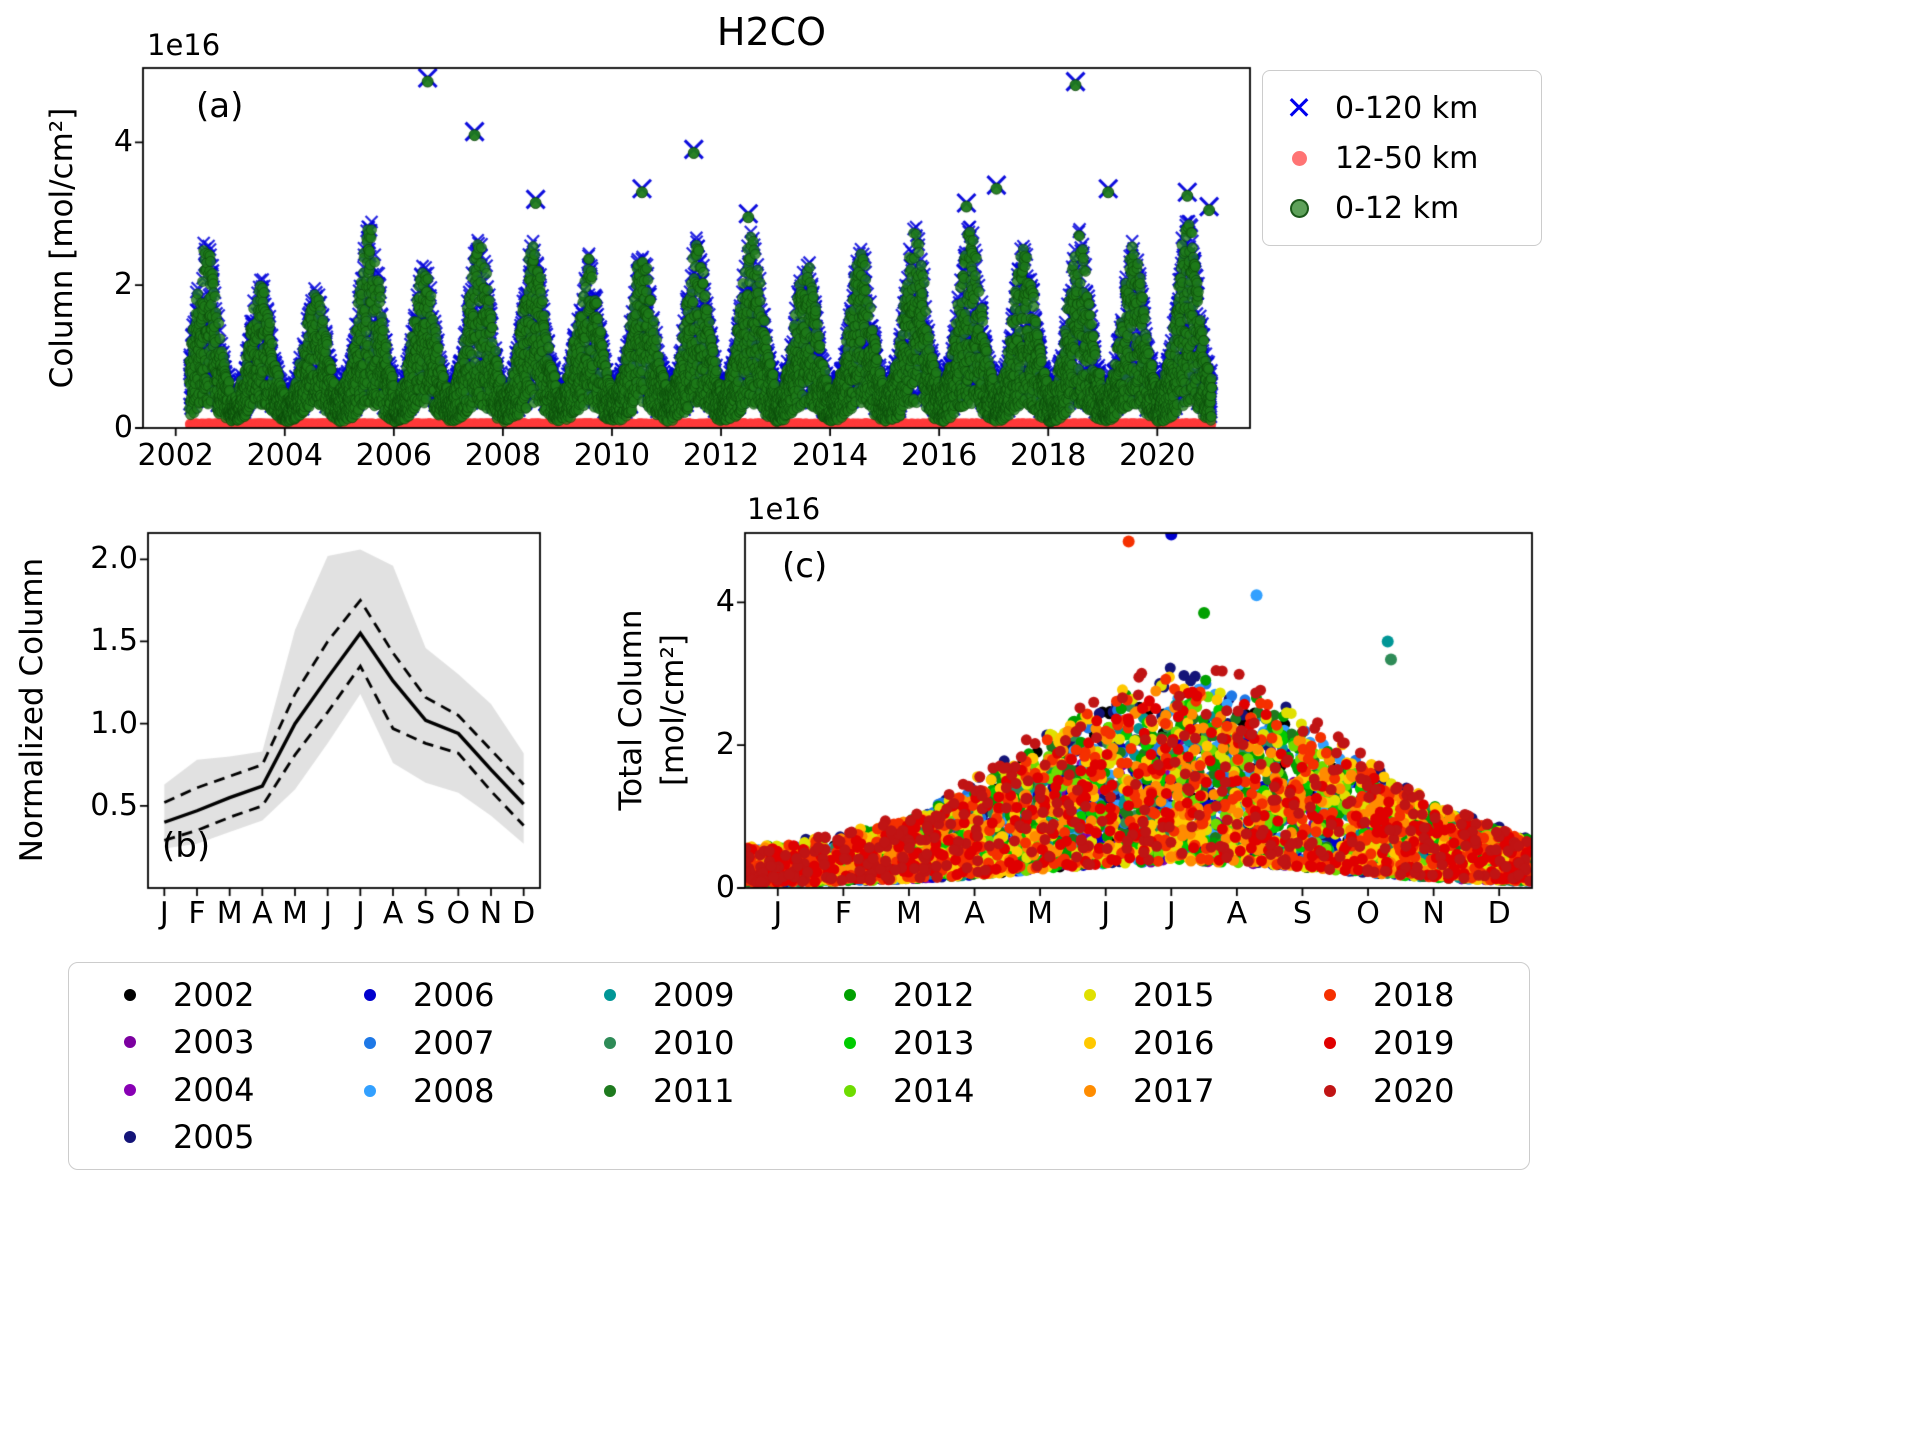  What do you see at coordinates (830, 455) in the screenshot?
I see `panel-a-xtick-label: 2014` at bounding box center [830, 455].